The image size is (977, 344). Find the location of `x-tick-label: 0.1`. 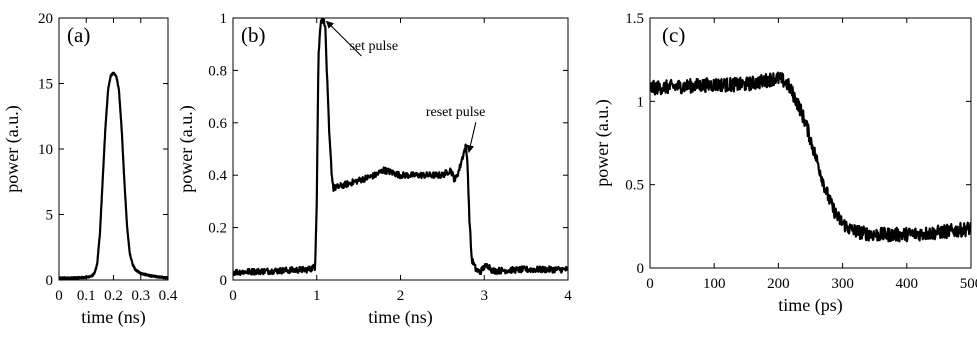

x-tick-label: 0.1 is located at coordinates (86, 296).